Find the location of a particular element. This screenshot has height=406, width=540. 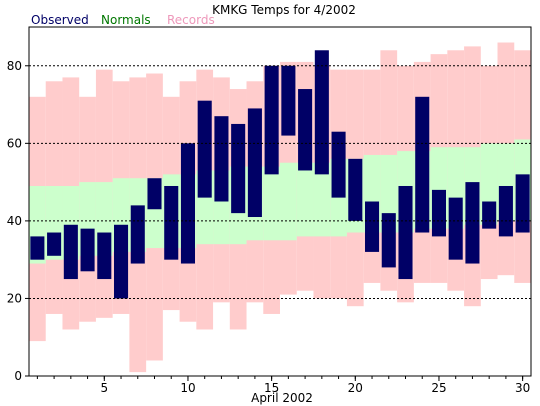

x-axis-label: April 2002 is located at coordinates (282, 398).